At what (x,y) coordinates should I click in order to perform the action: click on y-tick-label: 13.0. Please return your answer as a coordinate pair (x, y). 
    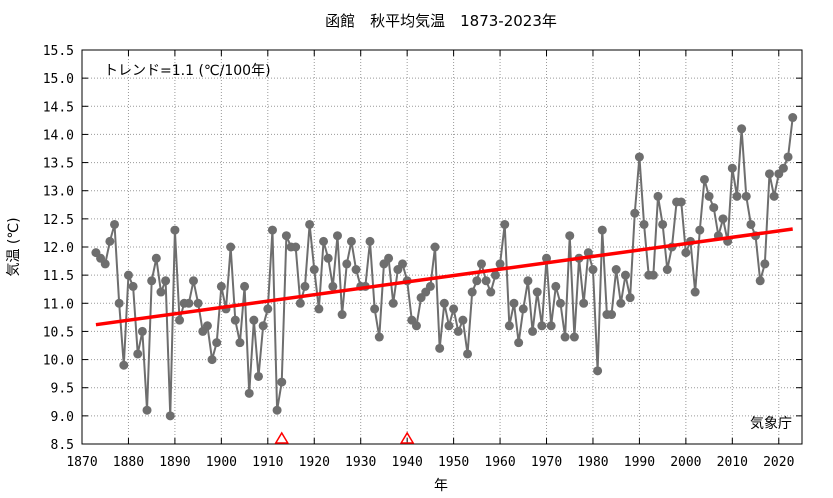
    Looking at the image, I should click on (58, 192).